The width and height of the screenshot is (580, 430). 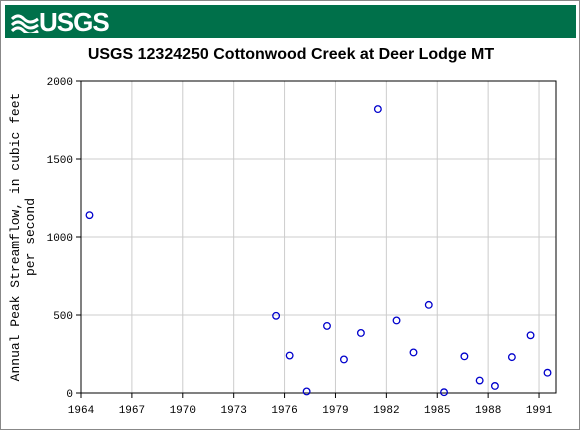 What do you see at coordinates (69, 395) in the screenshot?
I see `y-tick-label: 0` at bounding box center [69, 395].